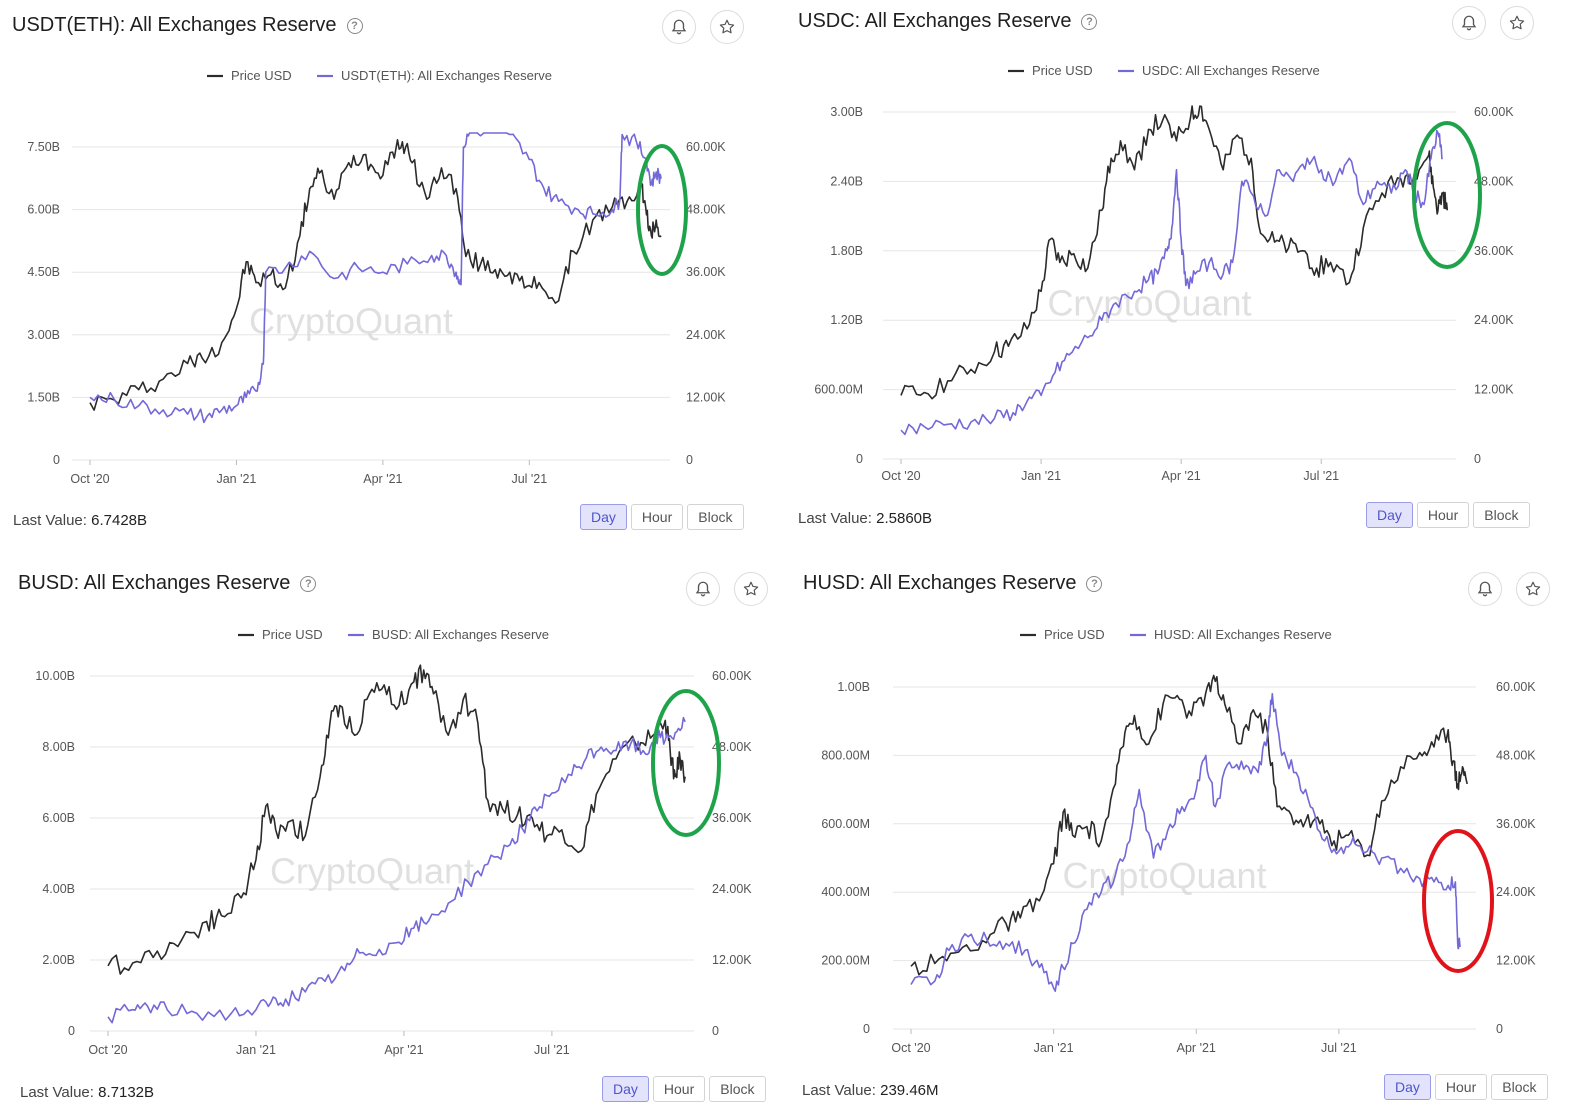  I want to click on title-row: HUSD: All Exchanges Reserve?, so click(953, 583).